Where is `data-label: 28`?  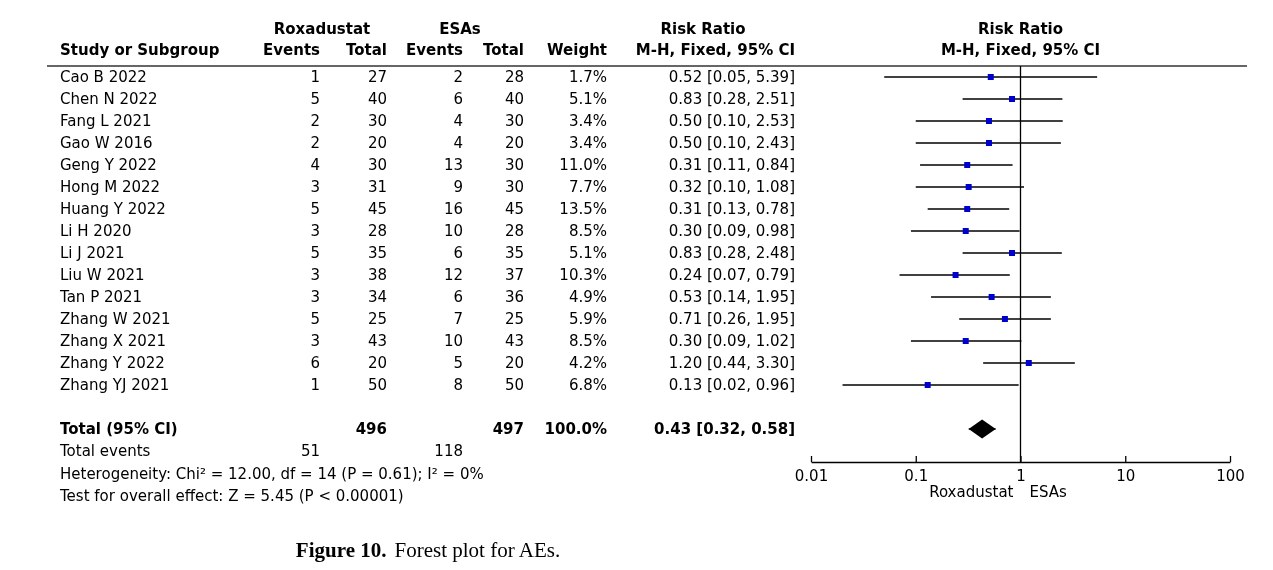
data-label: 28 is located at coordinates (514, 231).